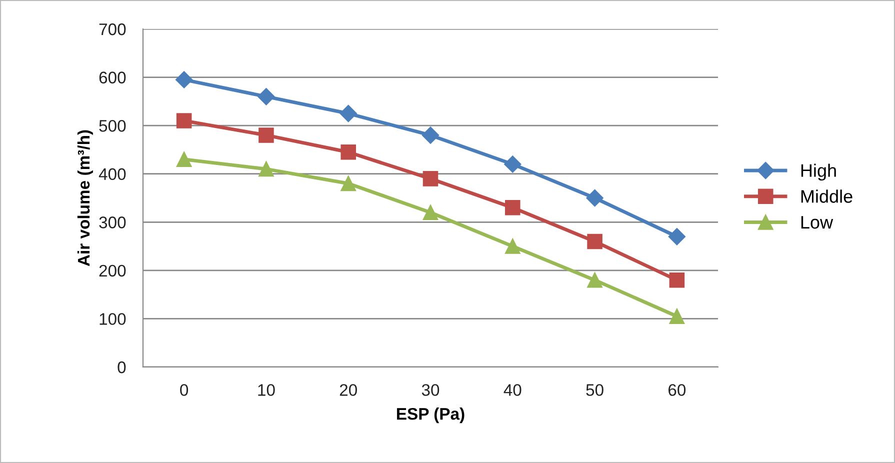  Describe the element at coordinates (112, 270) in the screenshot. I see `y-tick-label: 200` at that location.